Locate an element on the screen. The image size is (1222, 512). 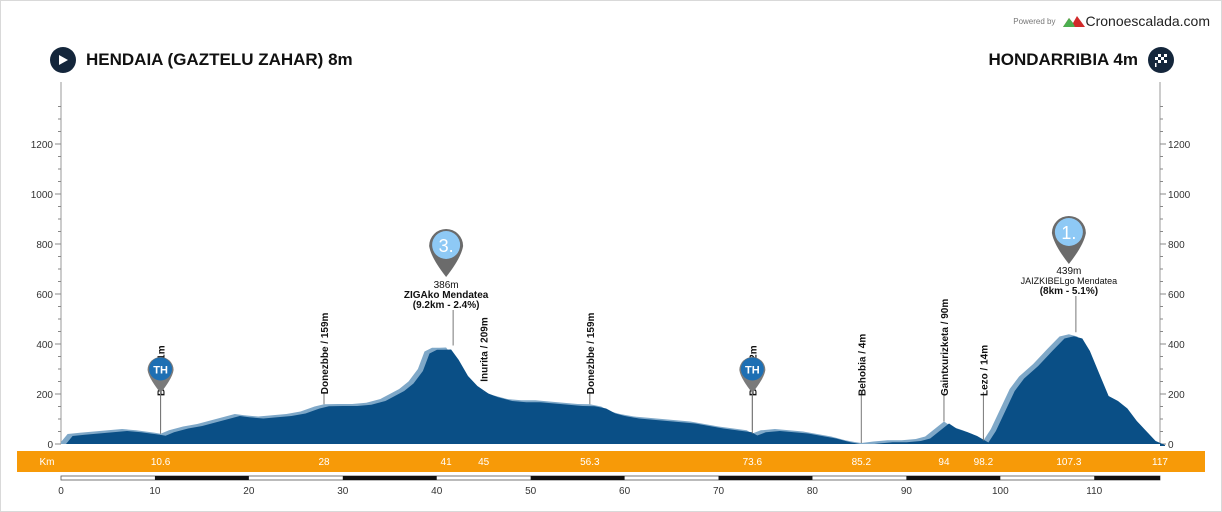
km-band-unit: Km is located at coordinates (47, 462).